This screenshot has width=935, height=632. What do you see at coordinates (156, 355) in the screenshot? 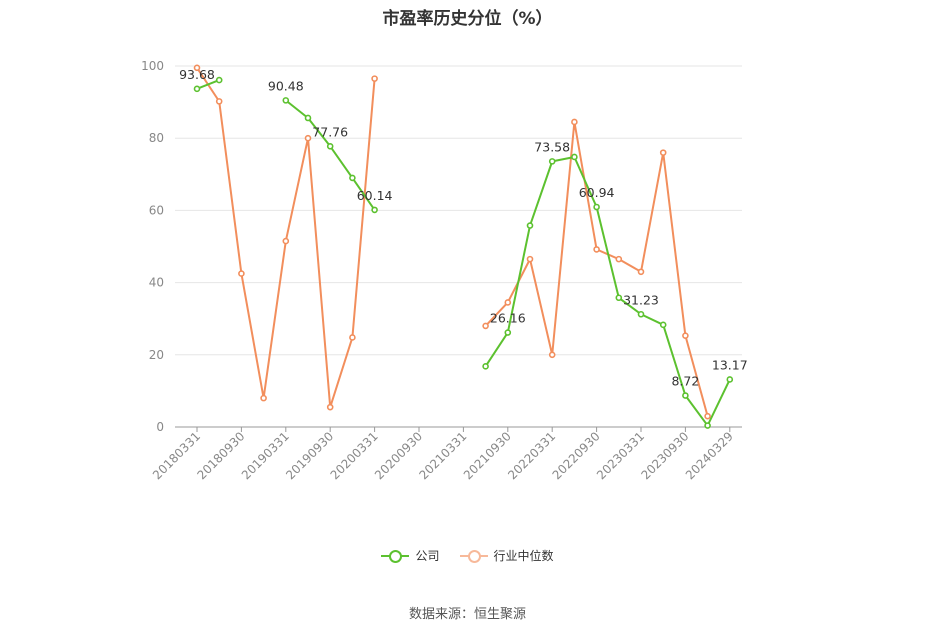
I see `y-tick-label: 20` at bounding box center [156, 355].